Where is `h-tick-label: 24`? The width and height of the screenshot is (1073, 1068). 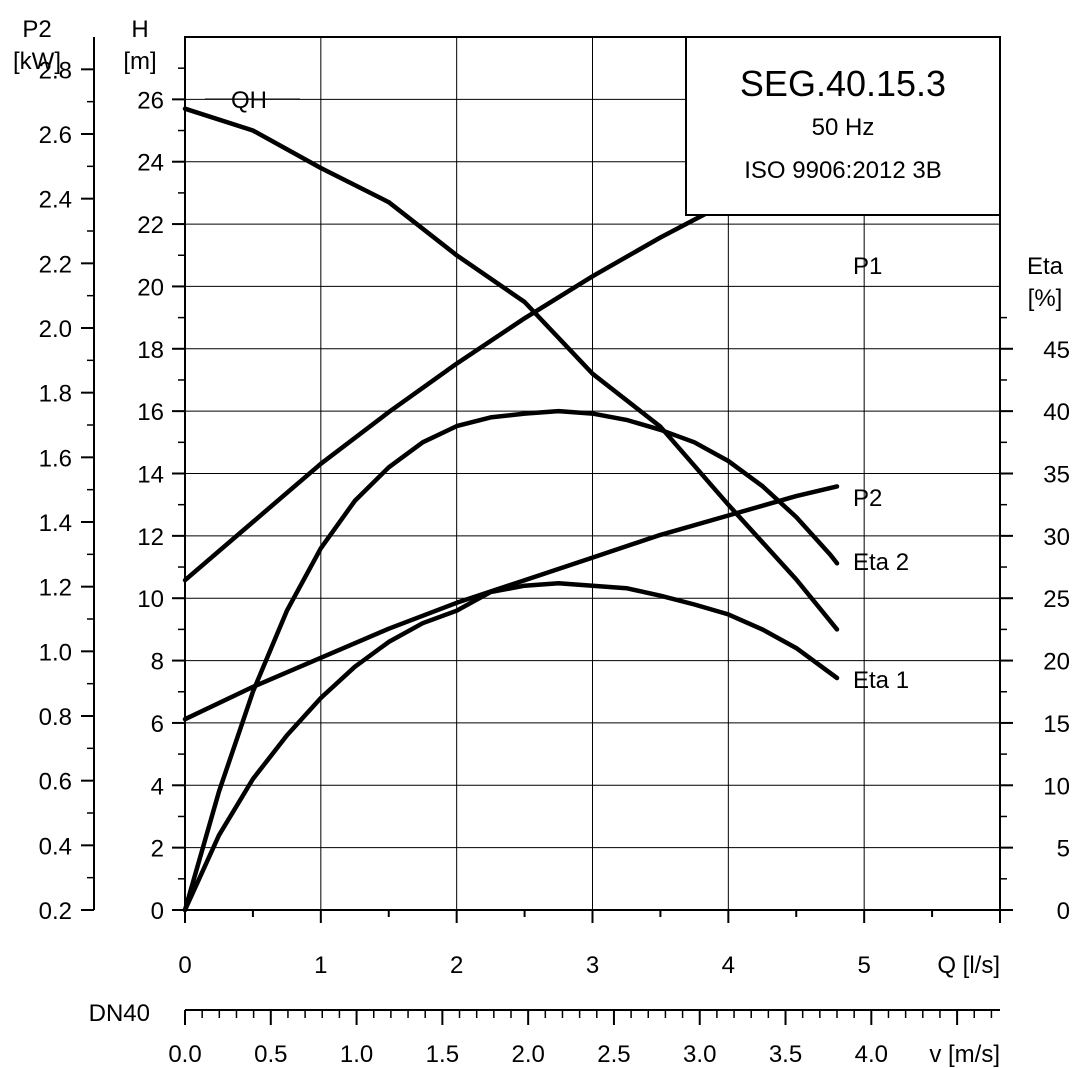
h-tick-label: 24 is located at coordinates (150, 163).